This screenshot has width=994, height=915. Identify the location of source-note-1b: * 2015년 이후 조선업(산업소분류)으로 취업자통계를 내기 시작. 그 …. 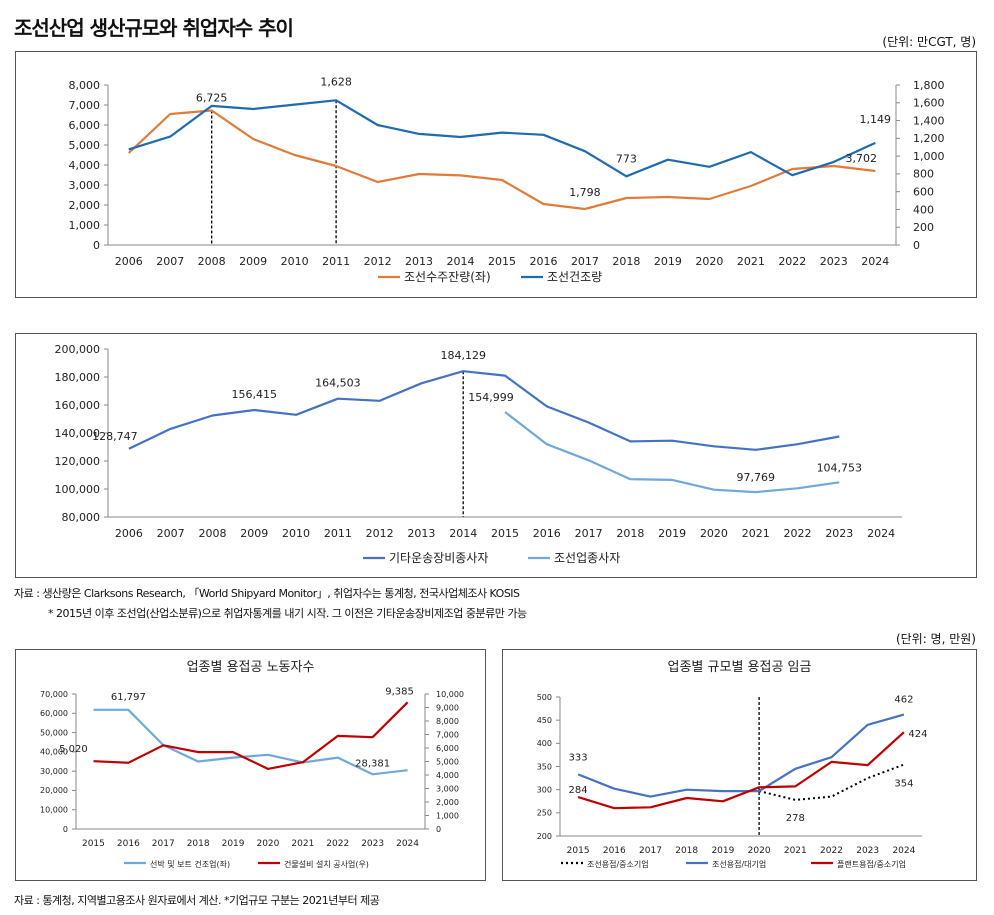
(287, 613).